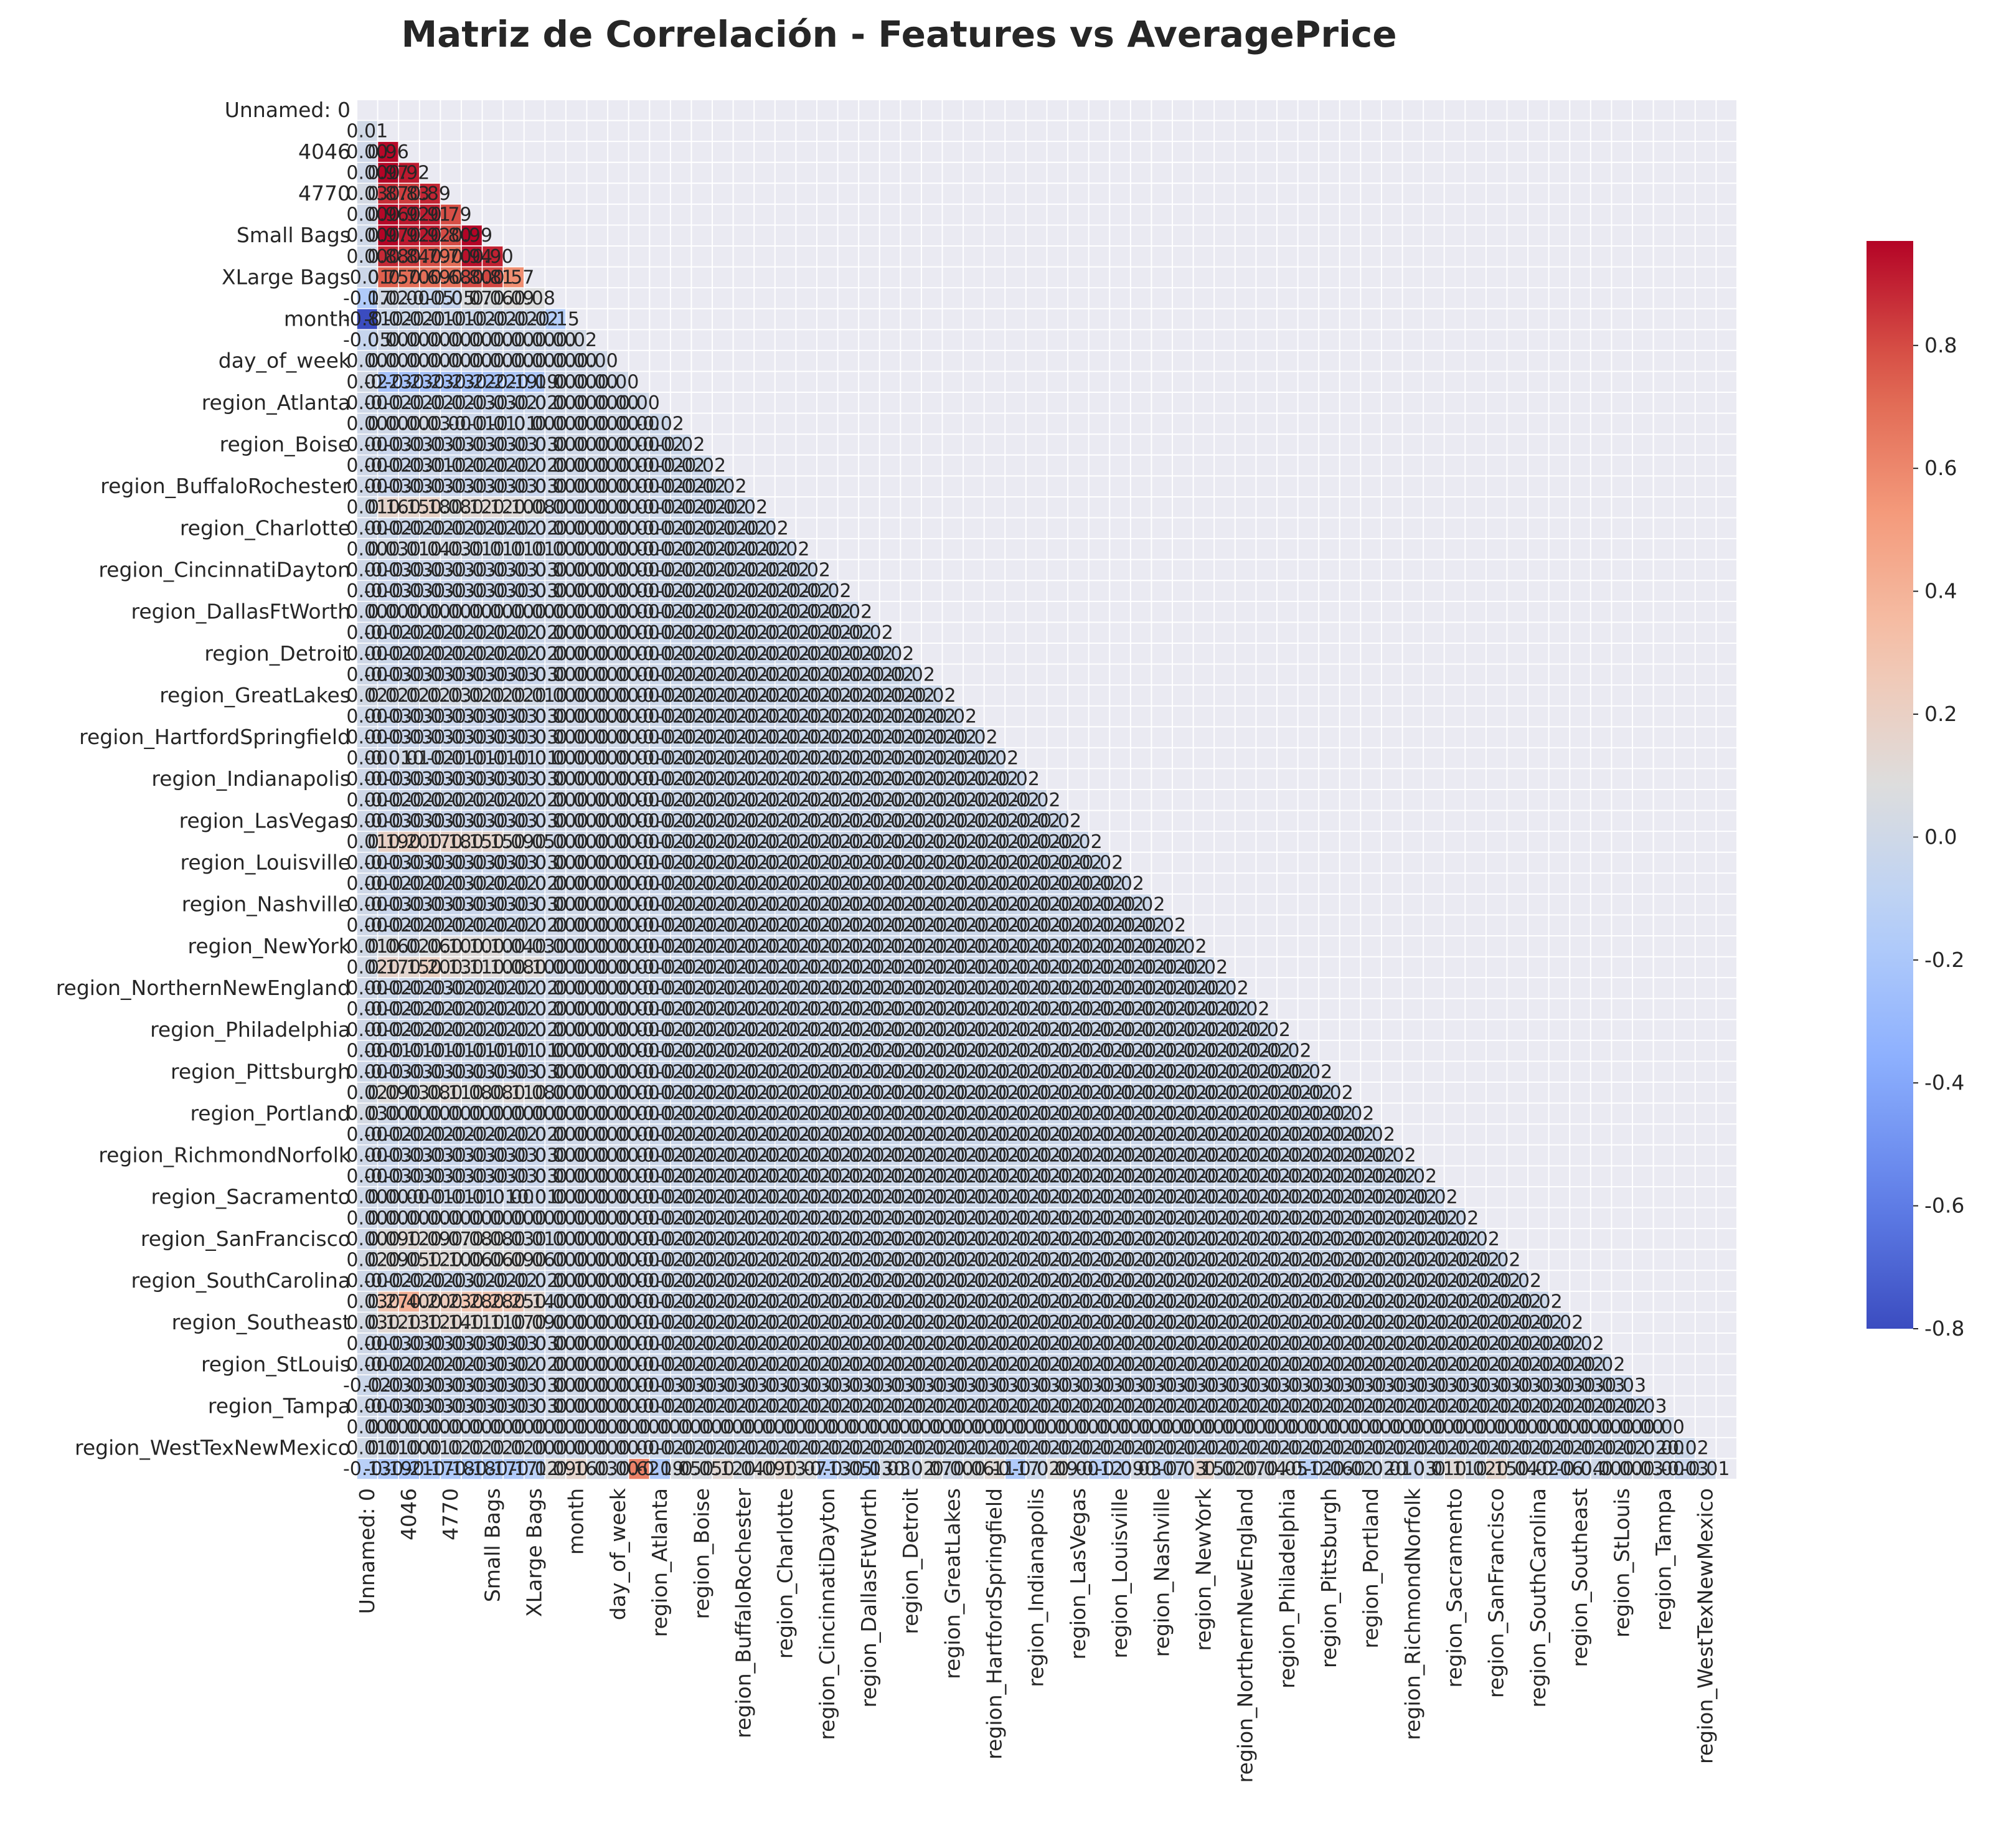 This screenshot has height=1848, width=2001. I want to click on x-tick-label: region_LasVegas, so click(1078, 1573).